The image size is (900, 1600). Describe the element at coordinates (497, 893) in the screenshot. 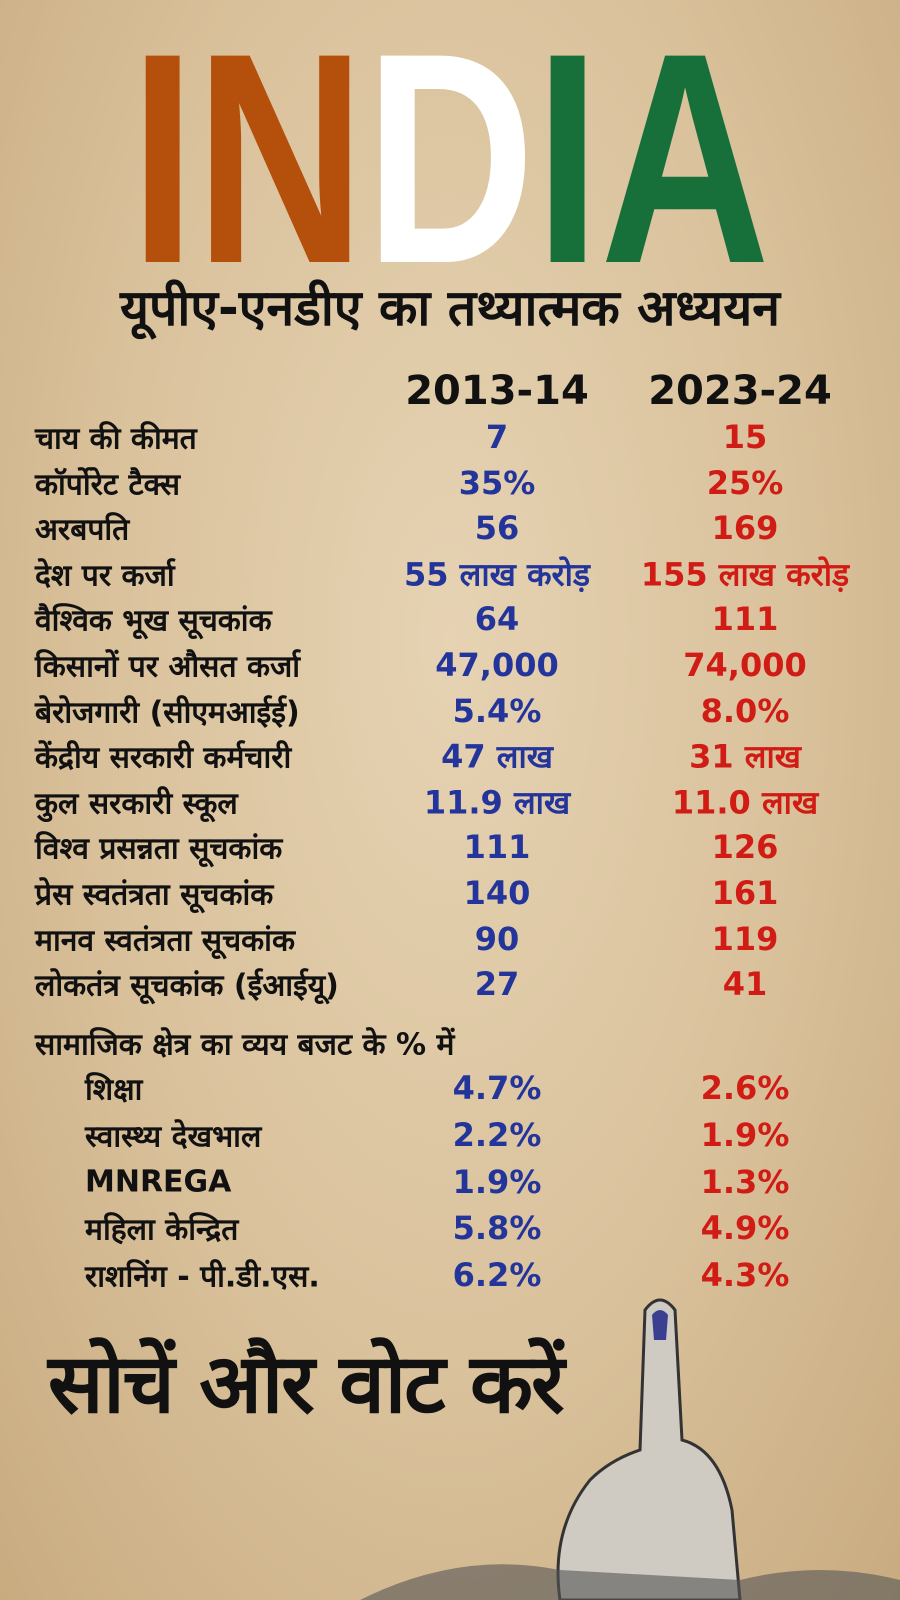

I see `value-2013-14: 140` at that location.